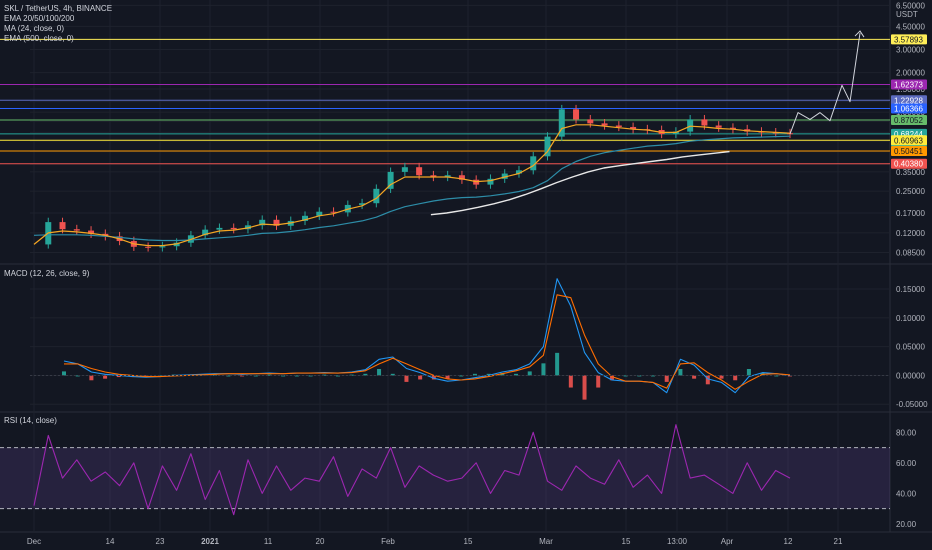  I want to click on rsi-legend: RSI (14, close), so click(30, 420).